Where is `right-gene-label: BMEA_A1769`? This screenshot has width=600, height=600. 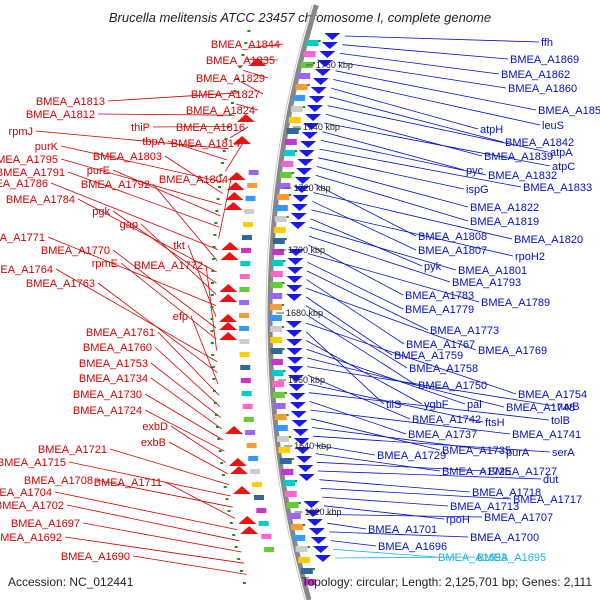 right-gene-label: BMEA_A1769 is located at coordinates (512, 351).